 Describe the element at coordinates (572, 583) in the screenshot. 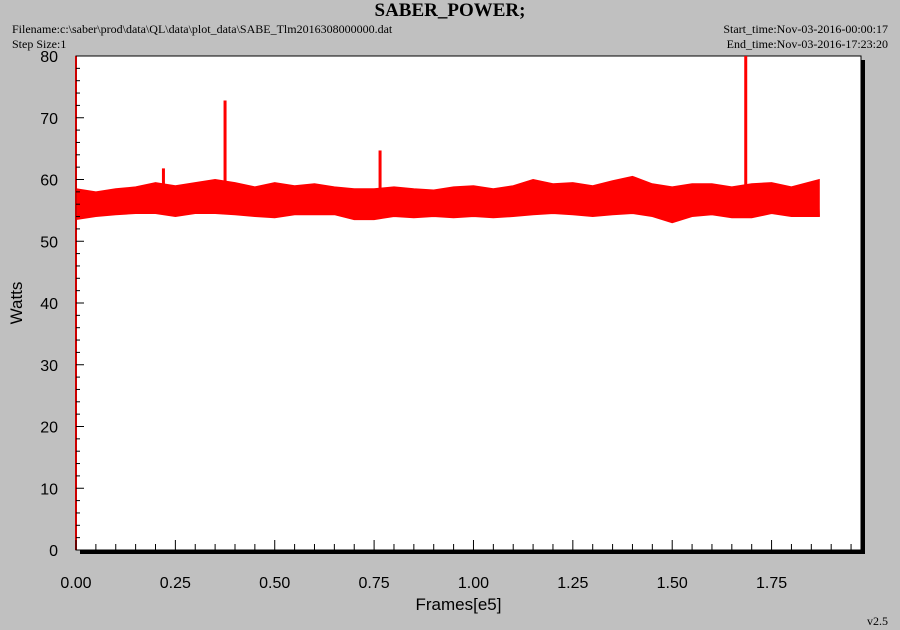

I see `x-tick-label: 1.25` at that location.